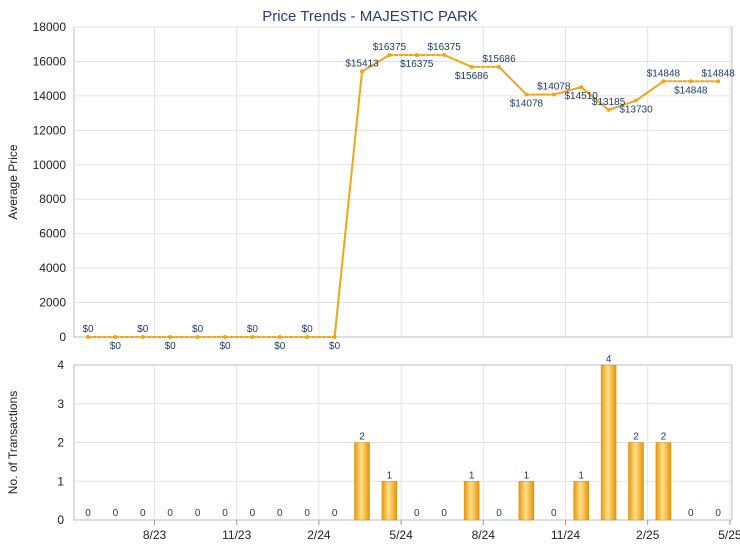  Describe the element at coordinates (13, 442) in the screenshot. I see `transactions-y-axis-label: No. of Transactions` at that location.